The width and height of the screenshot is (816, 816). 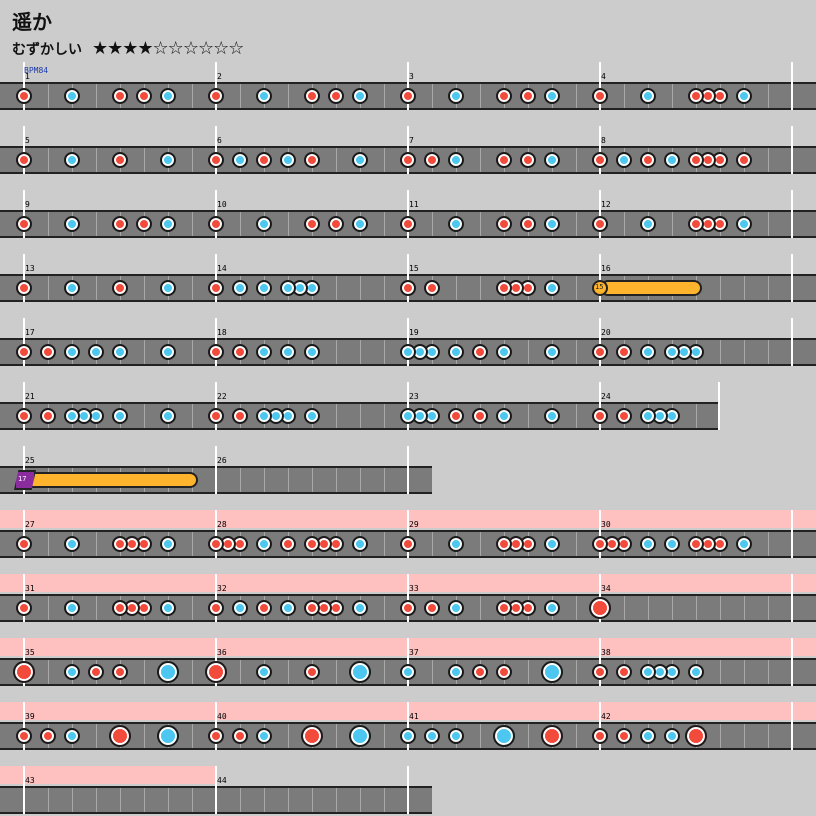 What do you see at coordinates (219, 76) in the screenshot?
I see `measure-number: 2` at bounding box center [219, 76].